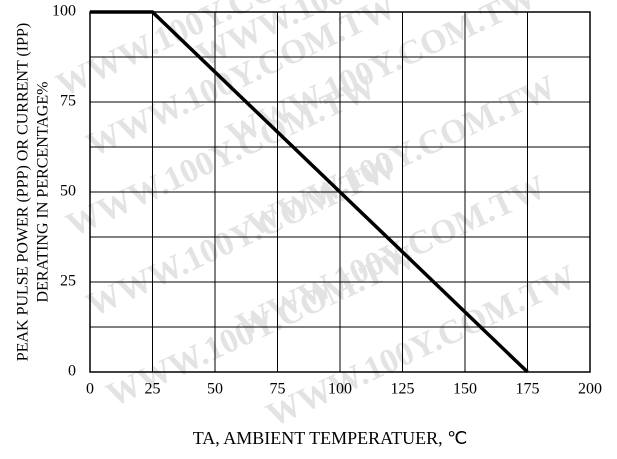 The height and width of the screenshot is (459, 617). Describe the element at coordinates (43, 192) in the screenshot. I see `y-axis-label: DERATING IN PERCENTAGE%` at that location.